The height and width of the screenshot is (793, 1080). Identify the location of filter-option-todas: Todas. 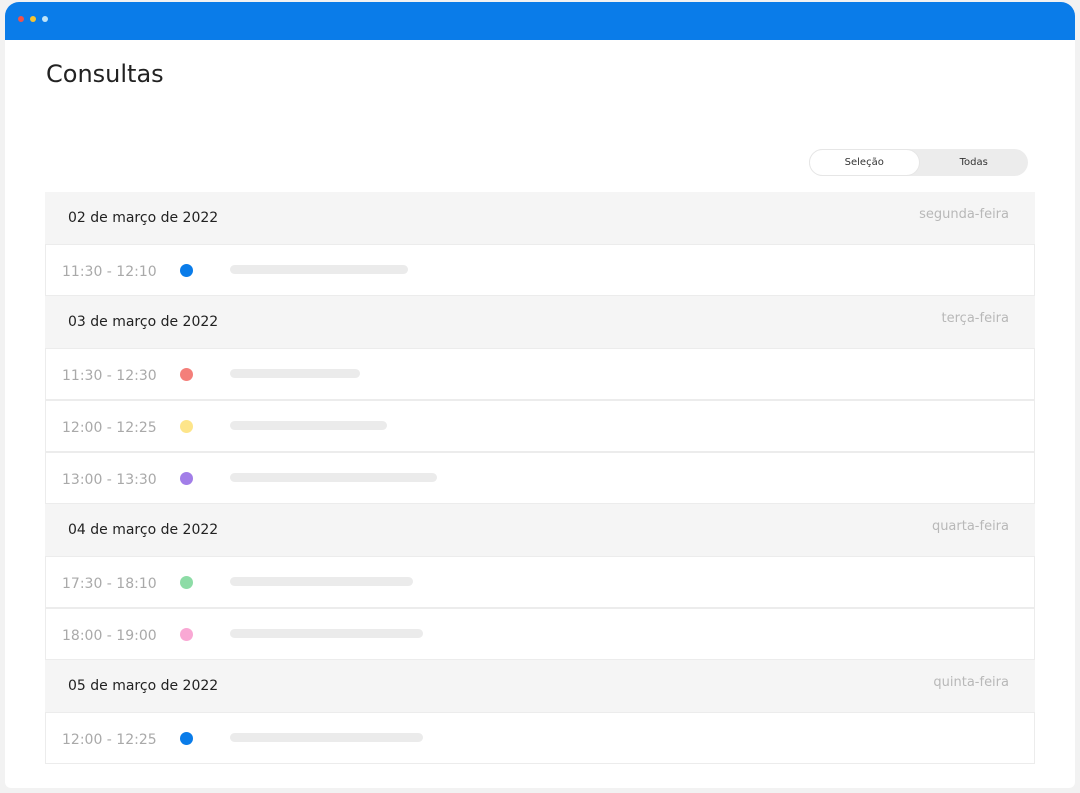
(973, 162).